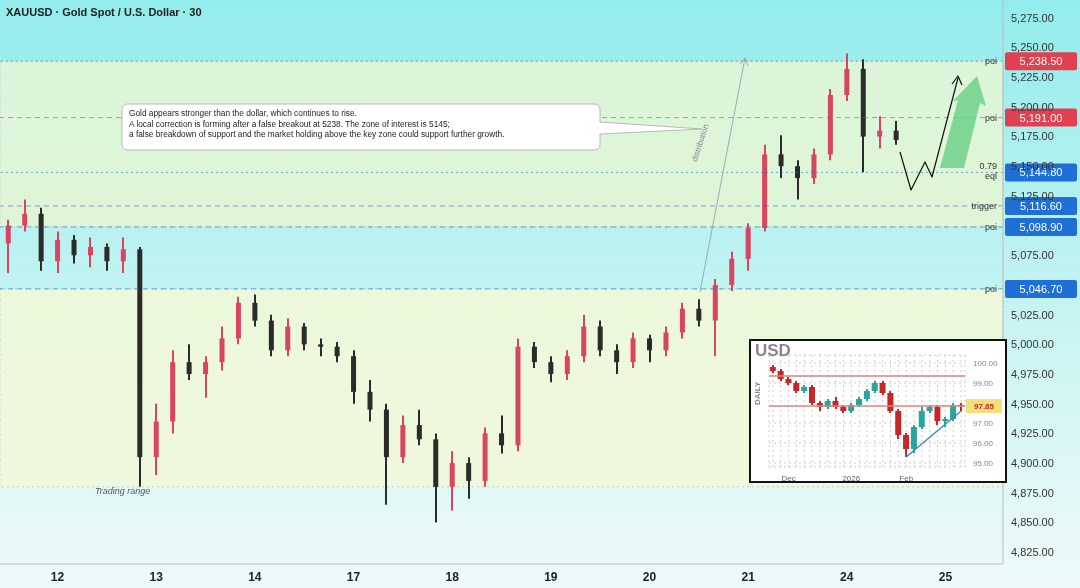 The image size is (1080, 588). What do you see at coordinates (990, 176) in the screenshot?
I see `annotation: eql` at bounding box center [990, 176].